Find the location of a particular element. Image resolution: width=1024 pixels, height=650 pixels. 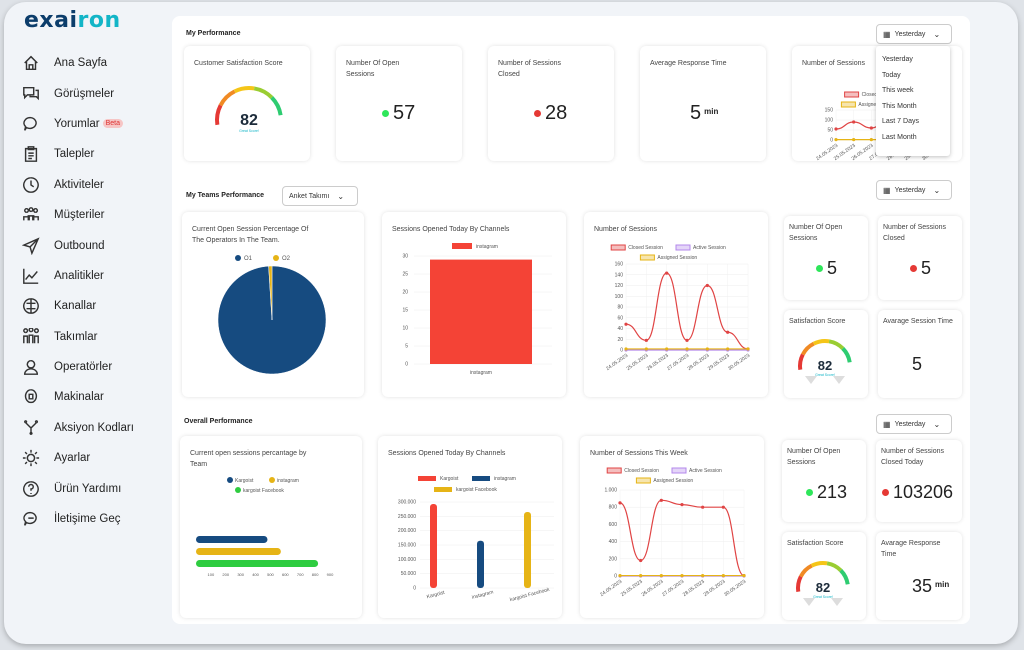

x-tick-label: 600 is located at coordinates (285, 574).